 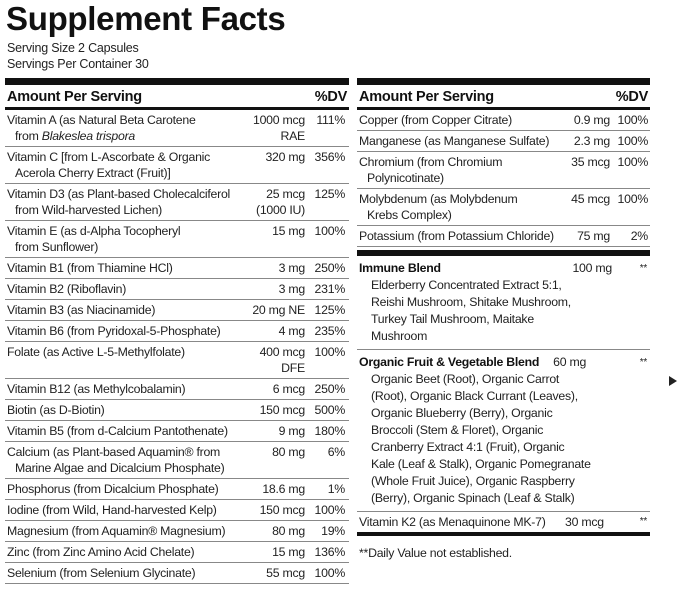 I want to click on name-line: Calcium (as Plant-based Aquamin® from, so click(x=114, y=452).